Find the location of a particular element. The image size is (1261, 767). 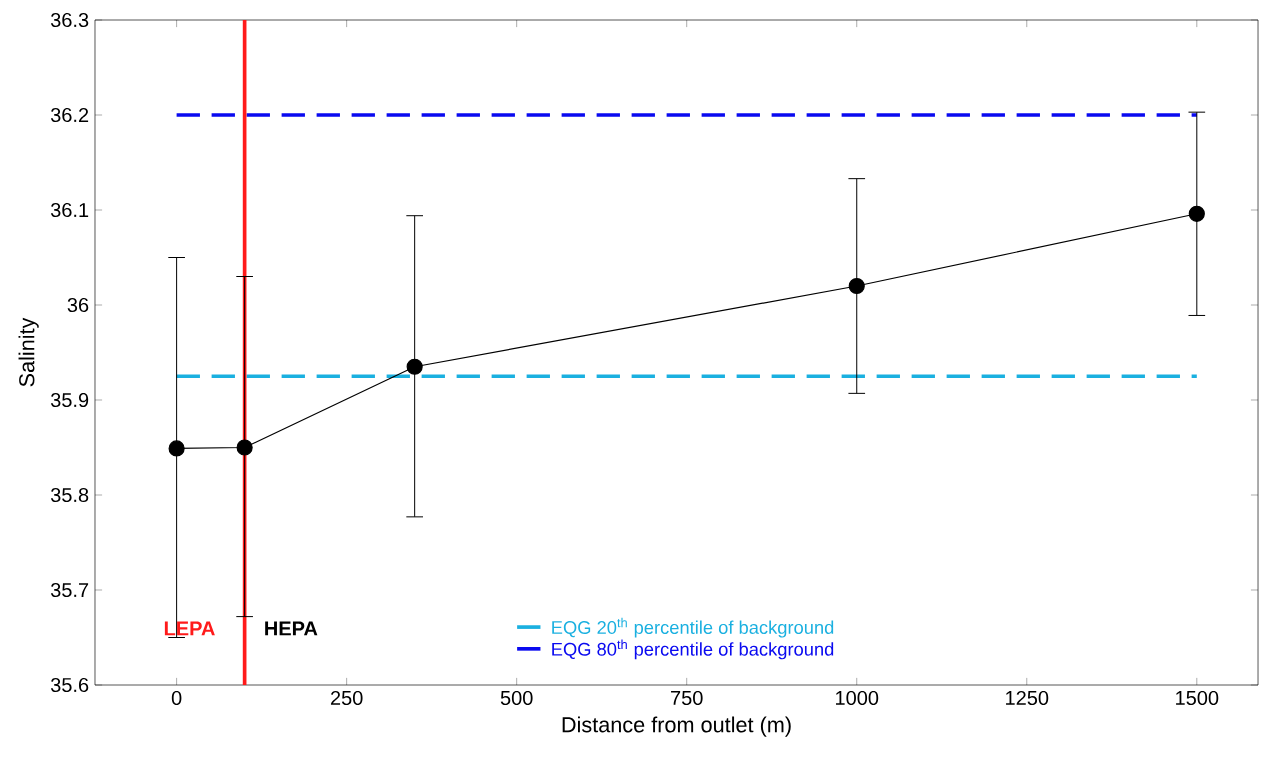

annotation: HEPA is located at coordinates (291, 628).